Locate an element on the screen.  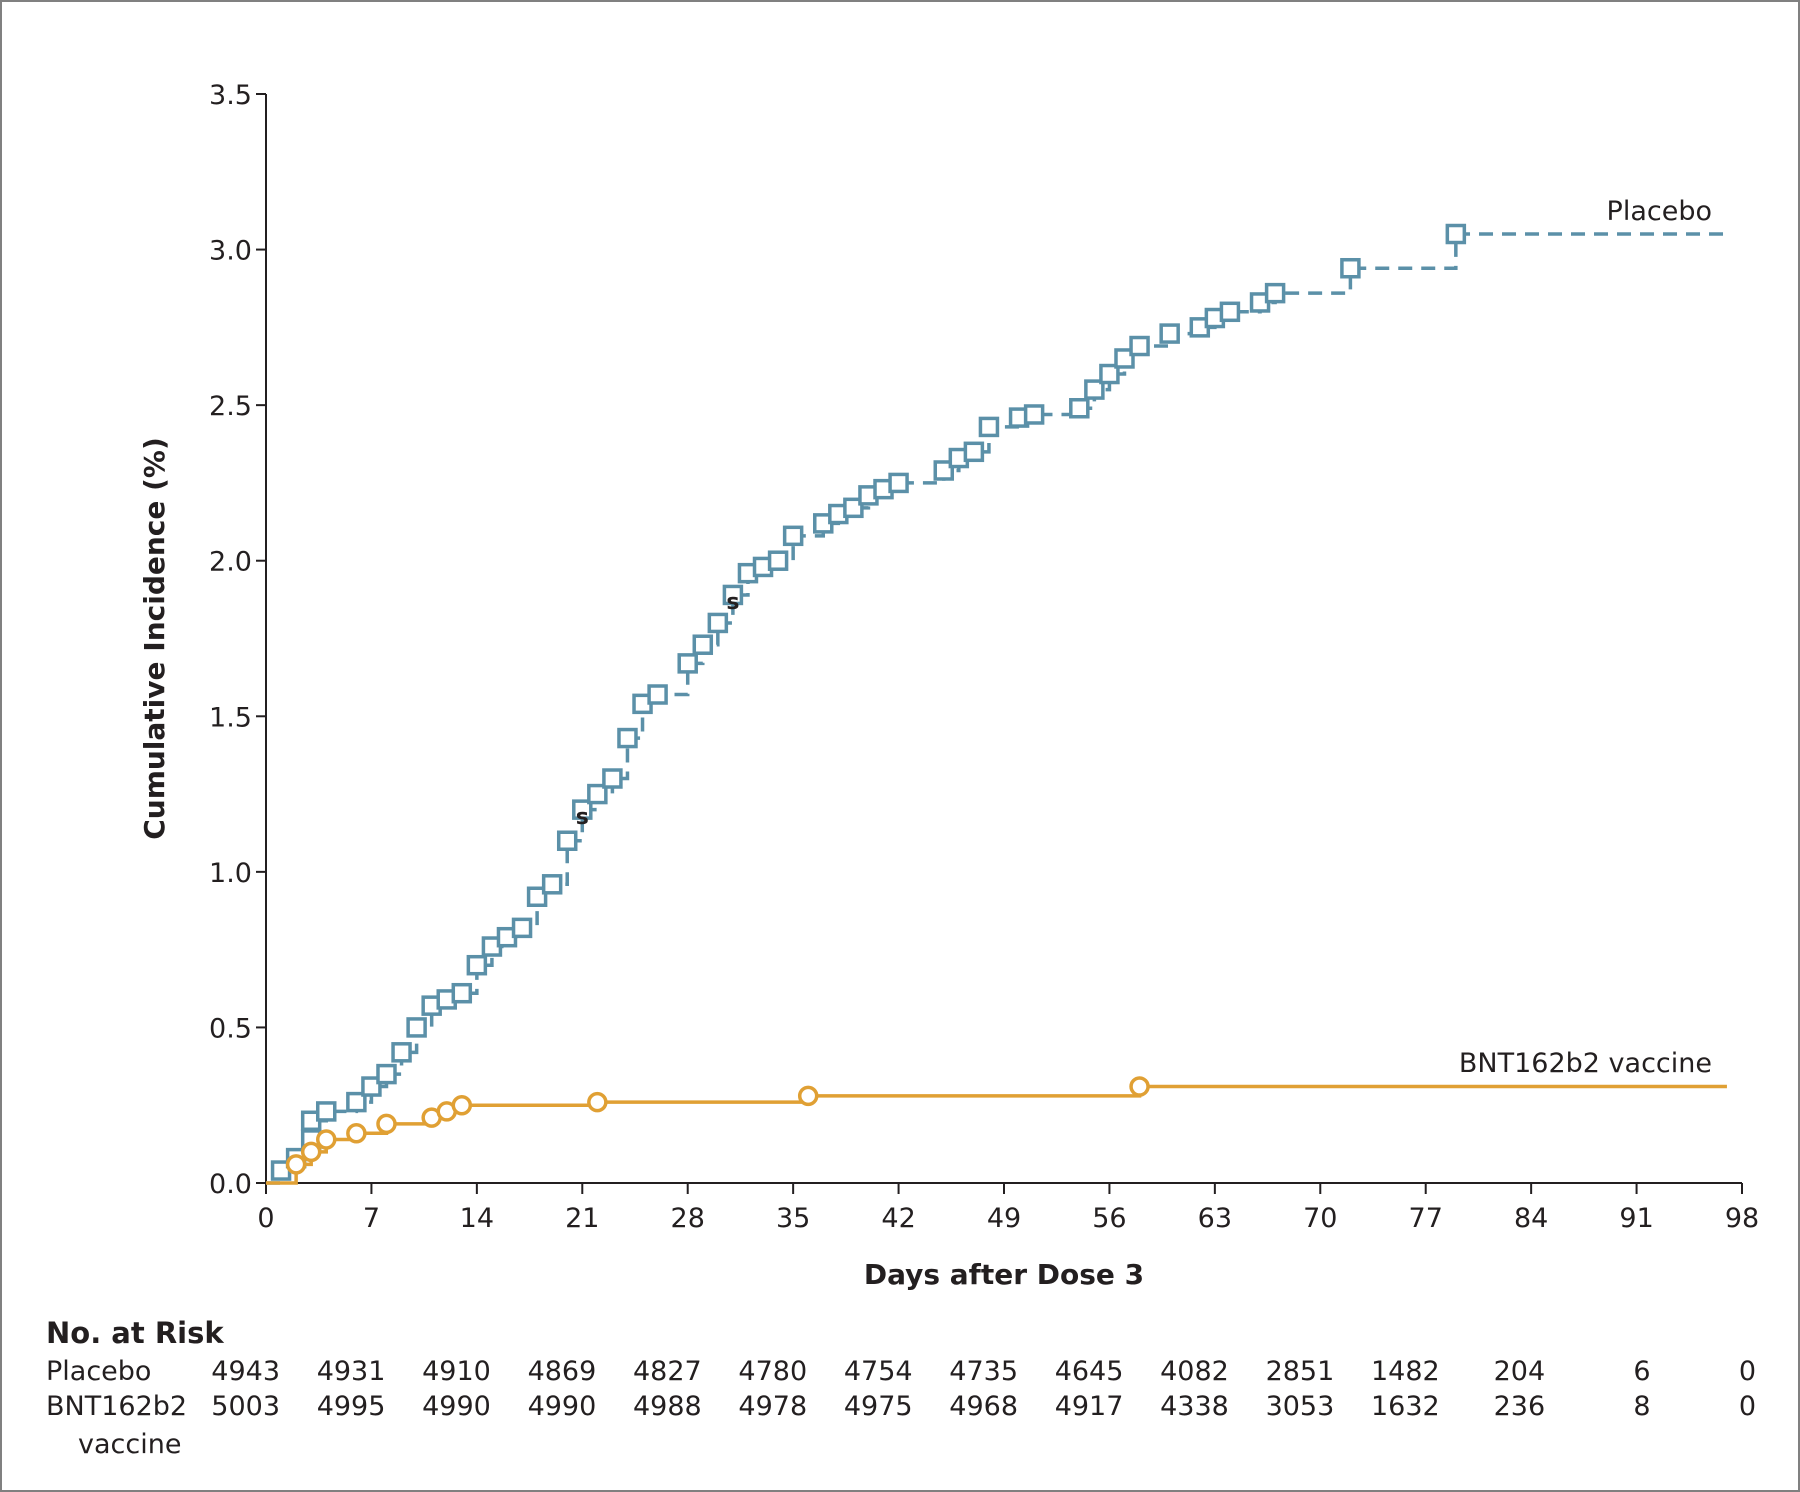
risk-value: 2851 is located at coordinates (1300, 1371).